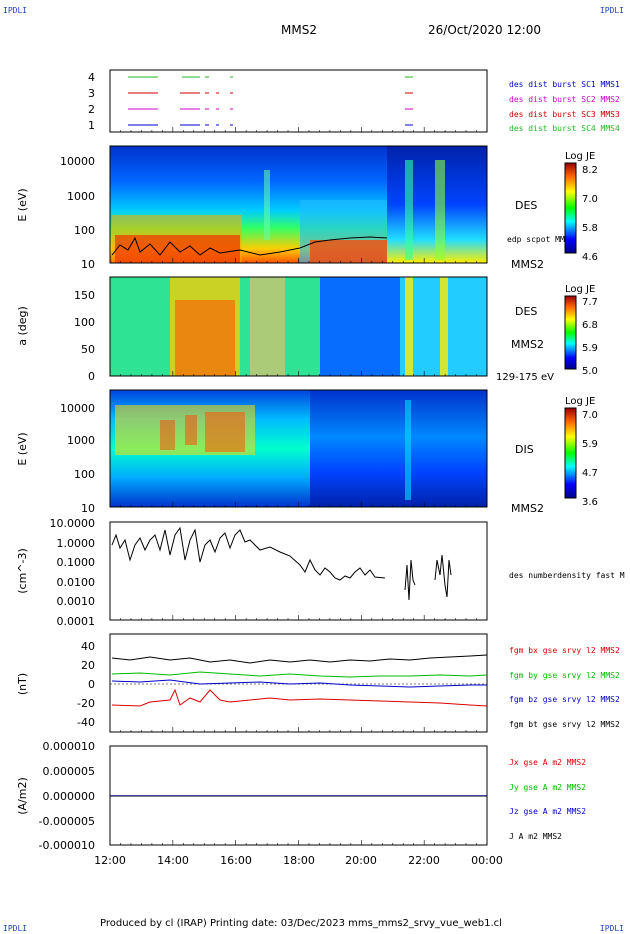  Describe the element at coordinates (541, 239) in the screenshot. I see `overlay-label: edp scpot MMS2` at that location.